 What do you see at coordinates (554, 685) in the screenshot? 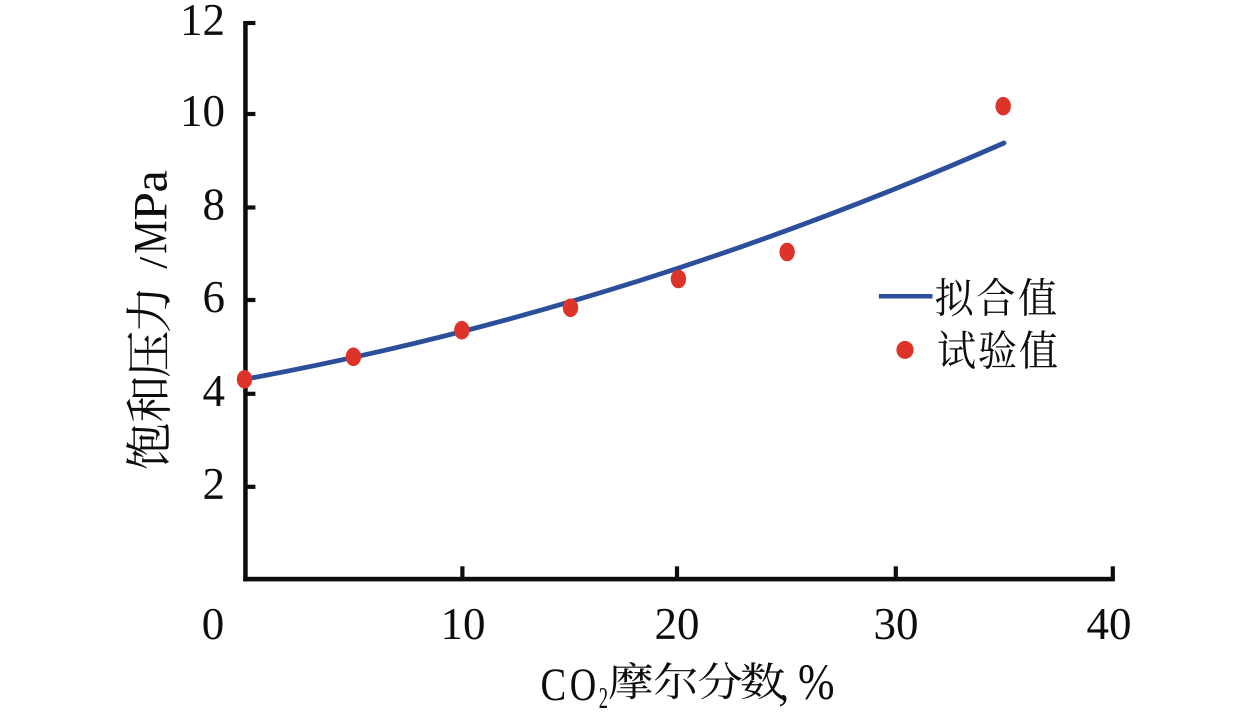
I see `svg-text: C` at bounding box center [554, 685].